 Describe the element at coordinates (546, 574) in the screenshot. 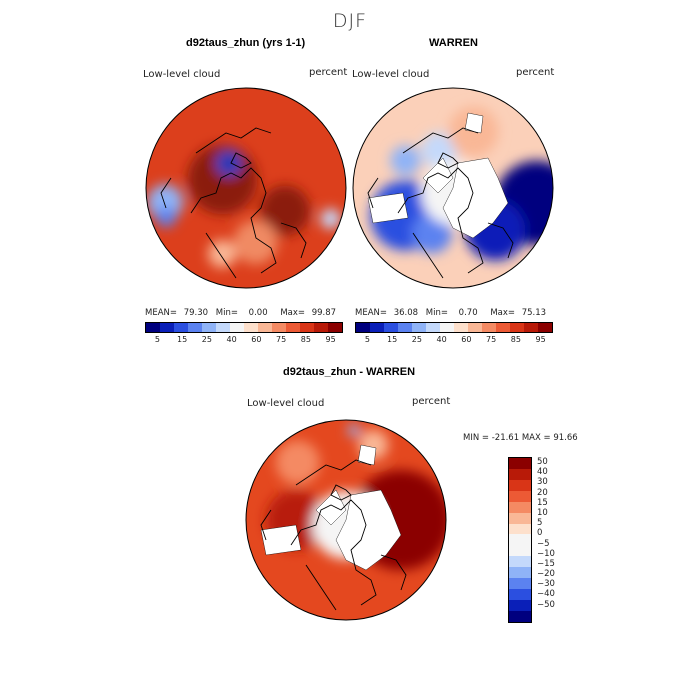

I see `colorbar-diff-label: −20` at that location.